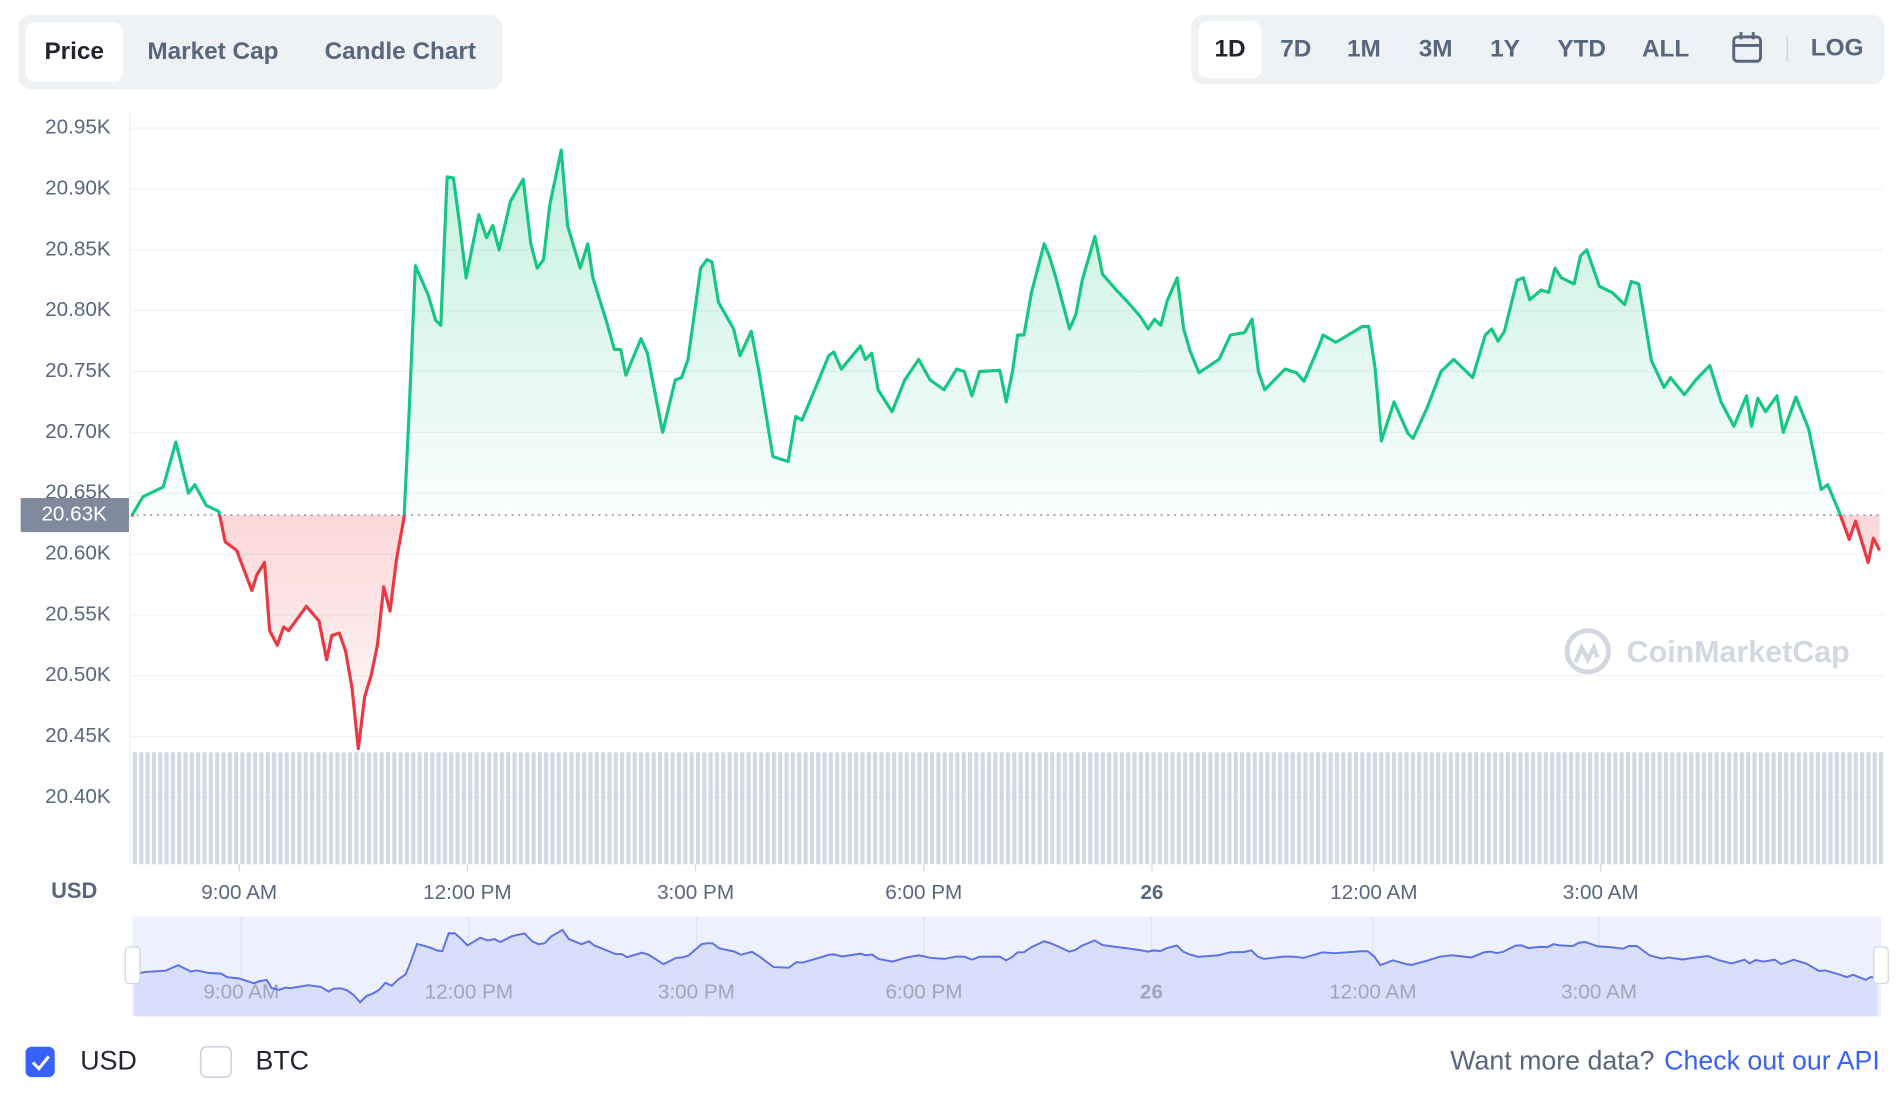 The width and height of the screenshot is (1898, 1108). What do you see at coordinates (108, 1061) in the screenshot?
I see `checkbox-label: USD` at bounding box center [108, 1061].